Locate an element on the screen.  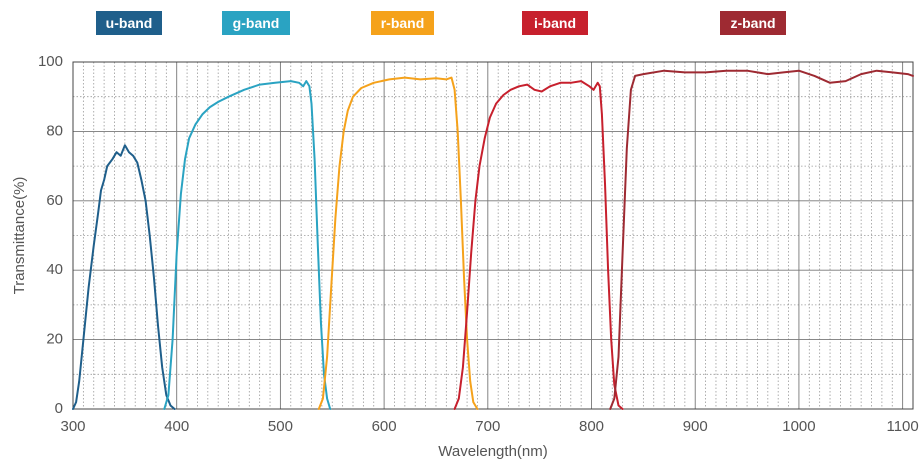
legend-label: g-band is located at coordinates (256, 23).